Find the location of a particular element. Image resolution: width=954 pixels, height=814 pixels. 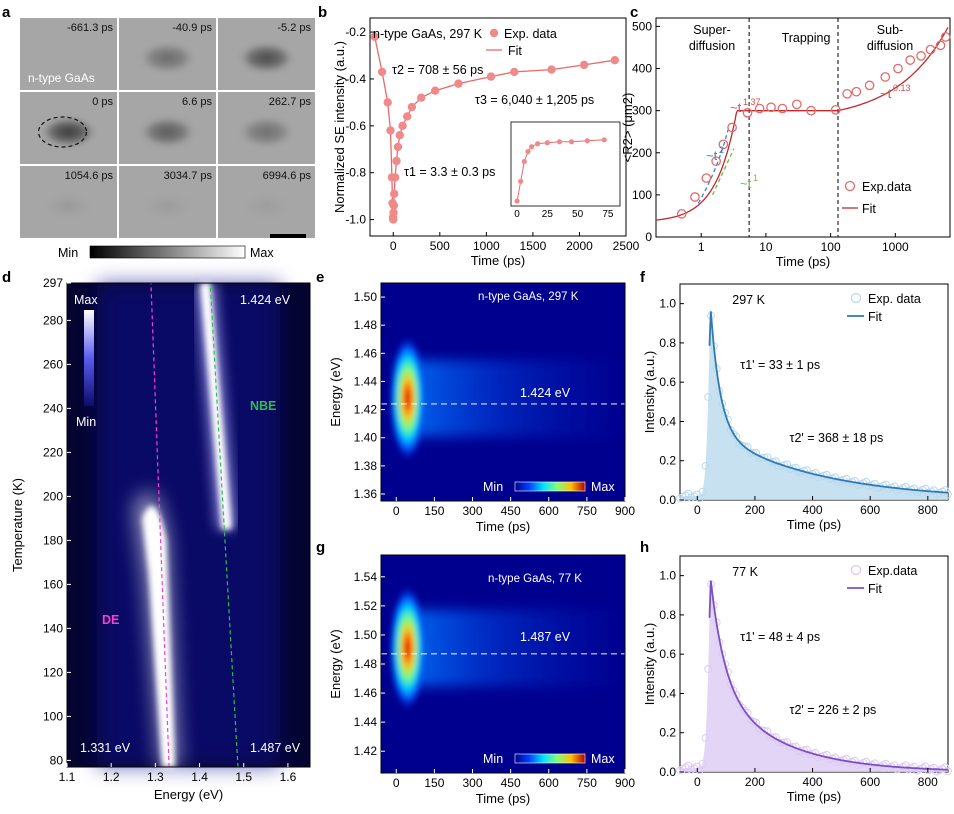

panel-a-frame is located at coordinates (68, 54).